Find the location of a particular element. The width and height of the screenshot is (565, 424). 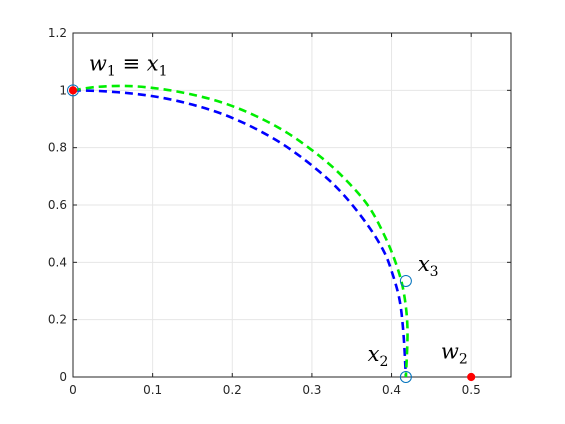

x-tick-label: 0.3 is located at coordinates (311, 390).